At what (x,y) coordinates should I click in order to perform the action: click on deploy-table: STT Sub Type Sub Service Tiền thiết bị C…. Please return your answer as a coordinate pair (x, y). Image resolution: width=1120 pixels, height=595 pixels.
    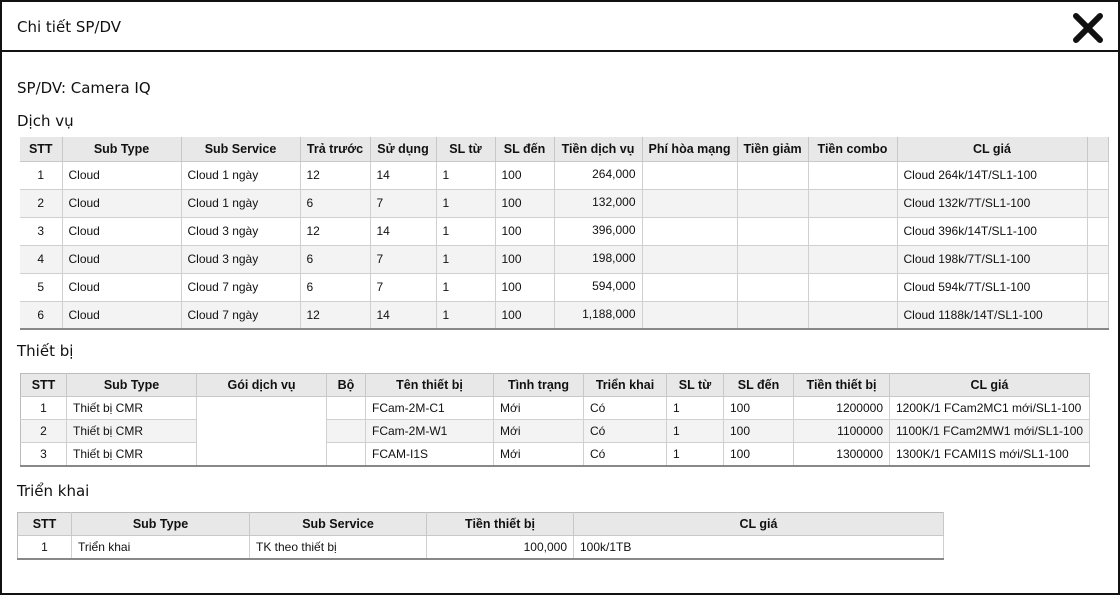
    Looking at the image, I should click on (480, 536).